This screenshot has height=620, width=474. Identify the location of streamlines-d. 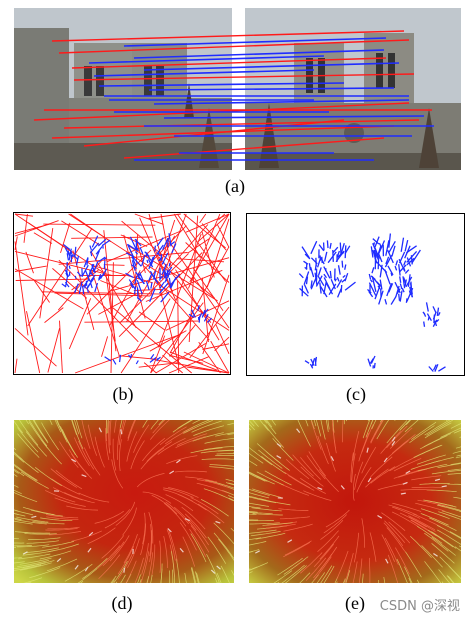
(124, 501).